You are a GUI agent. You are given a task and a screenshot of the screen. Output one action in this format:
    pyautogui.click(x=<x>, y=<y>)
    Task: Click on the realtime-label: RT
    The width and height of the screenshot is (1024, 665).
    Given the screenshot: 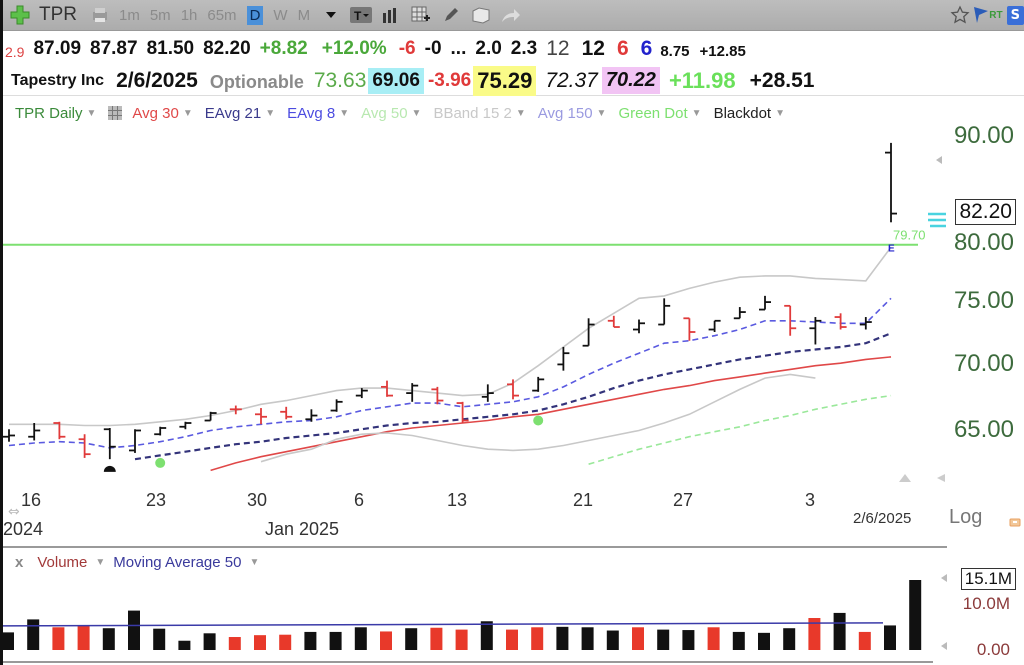 What is the action you would take?
    pyautogui.click(x=996, y=15)
    